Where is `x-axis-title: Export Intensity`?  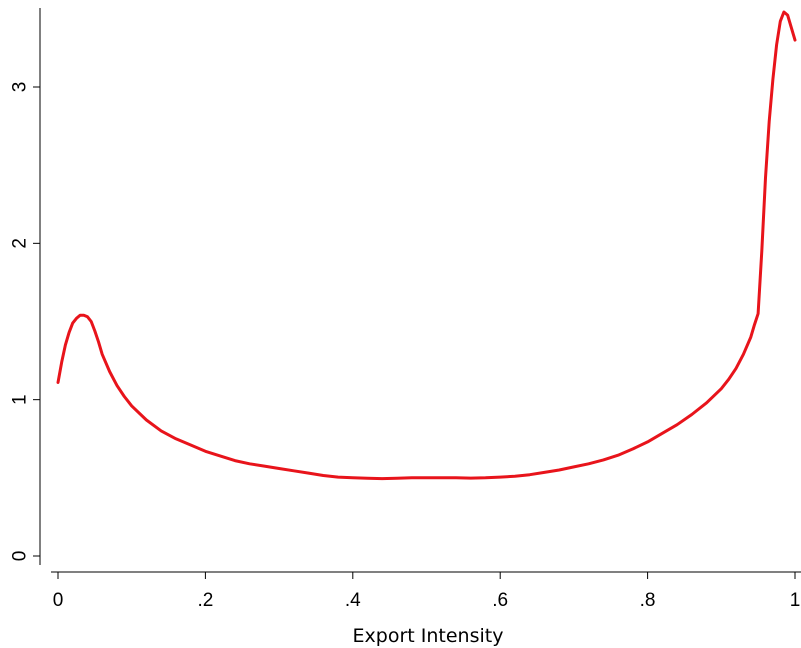 x-axis-title: Export Intensity is located at coordinates (428, 636).